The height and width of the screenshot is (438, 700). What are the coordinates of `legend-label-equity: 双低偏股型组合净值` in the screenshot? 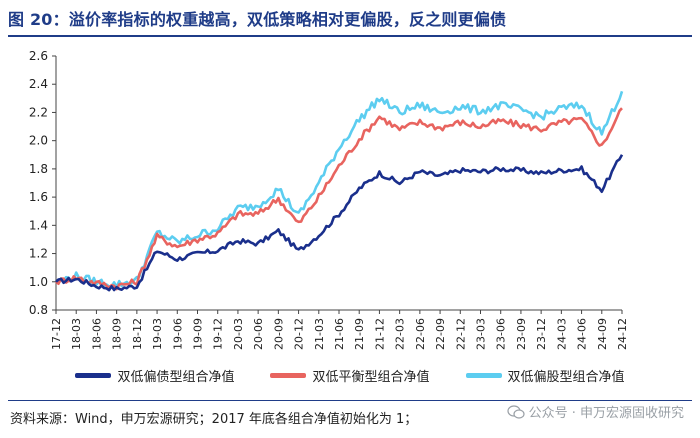 It's located at (566, 377).